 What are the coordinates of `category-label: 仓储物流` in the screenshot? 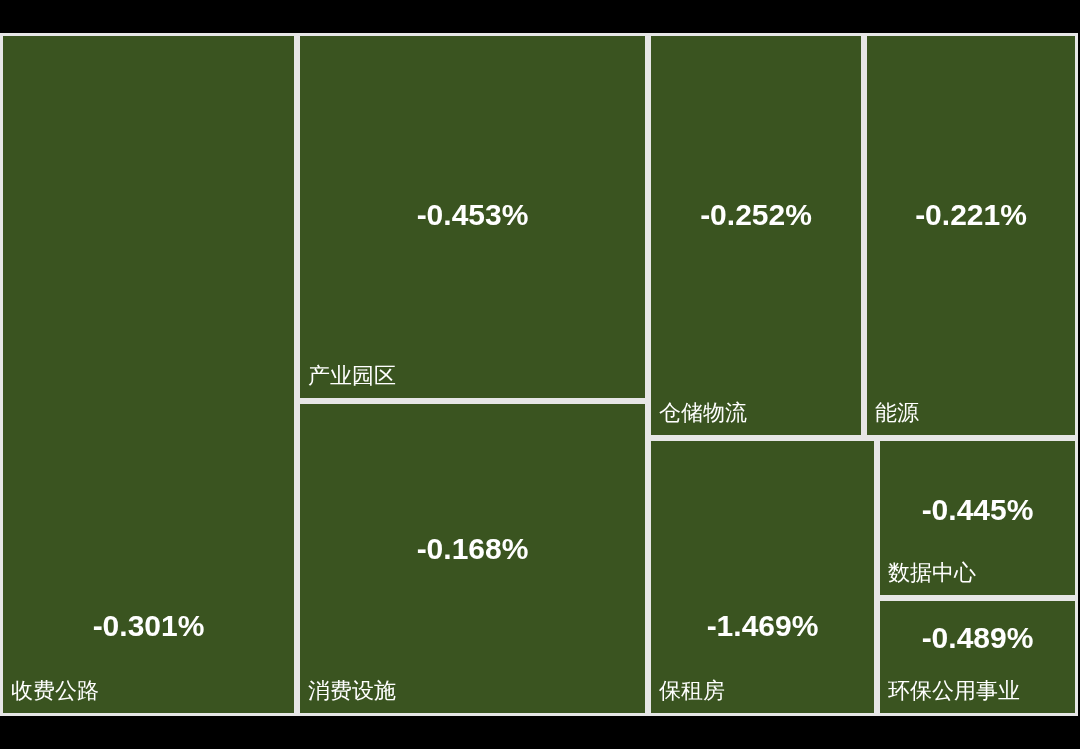 It's located at (703, 412).